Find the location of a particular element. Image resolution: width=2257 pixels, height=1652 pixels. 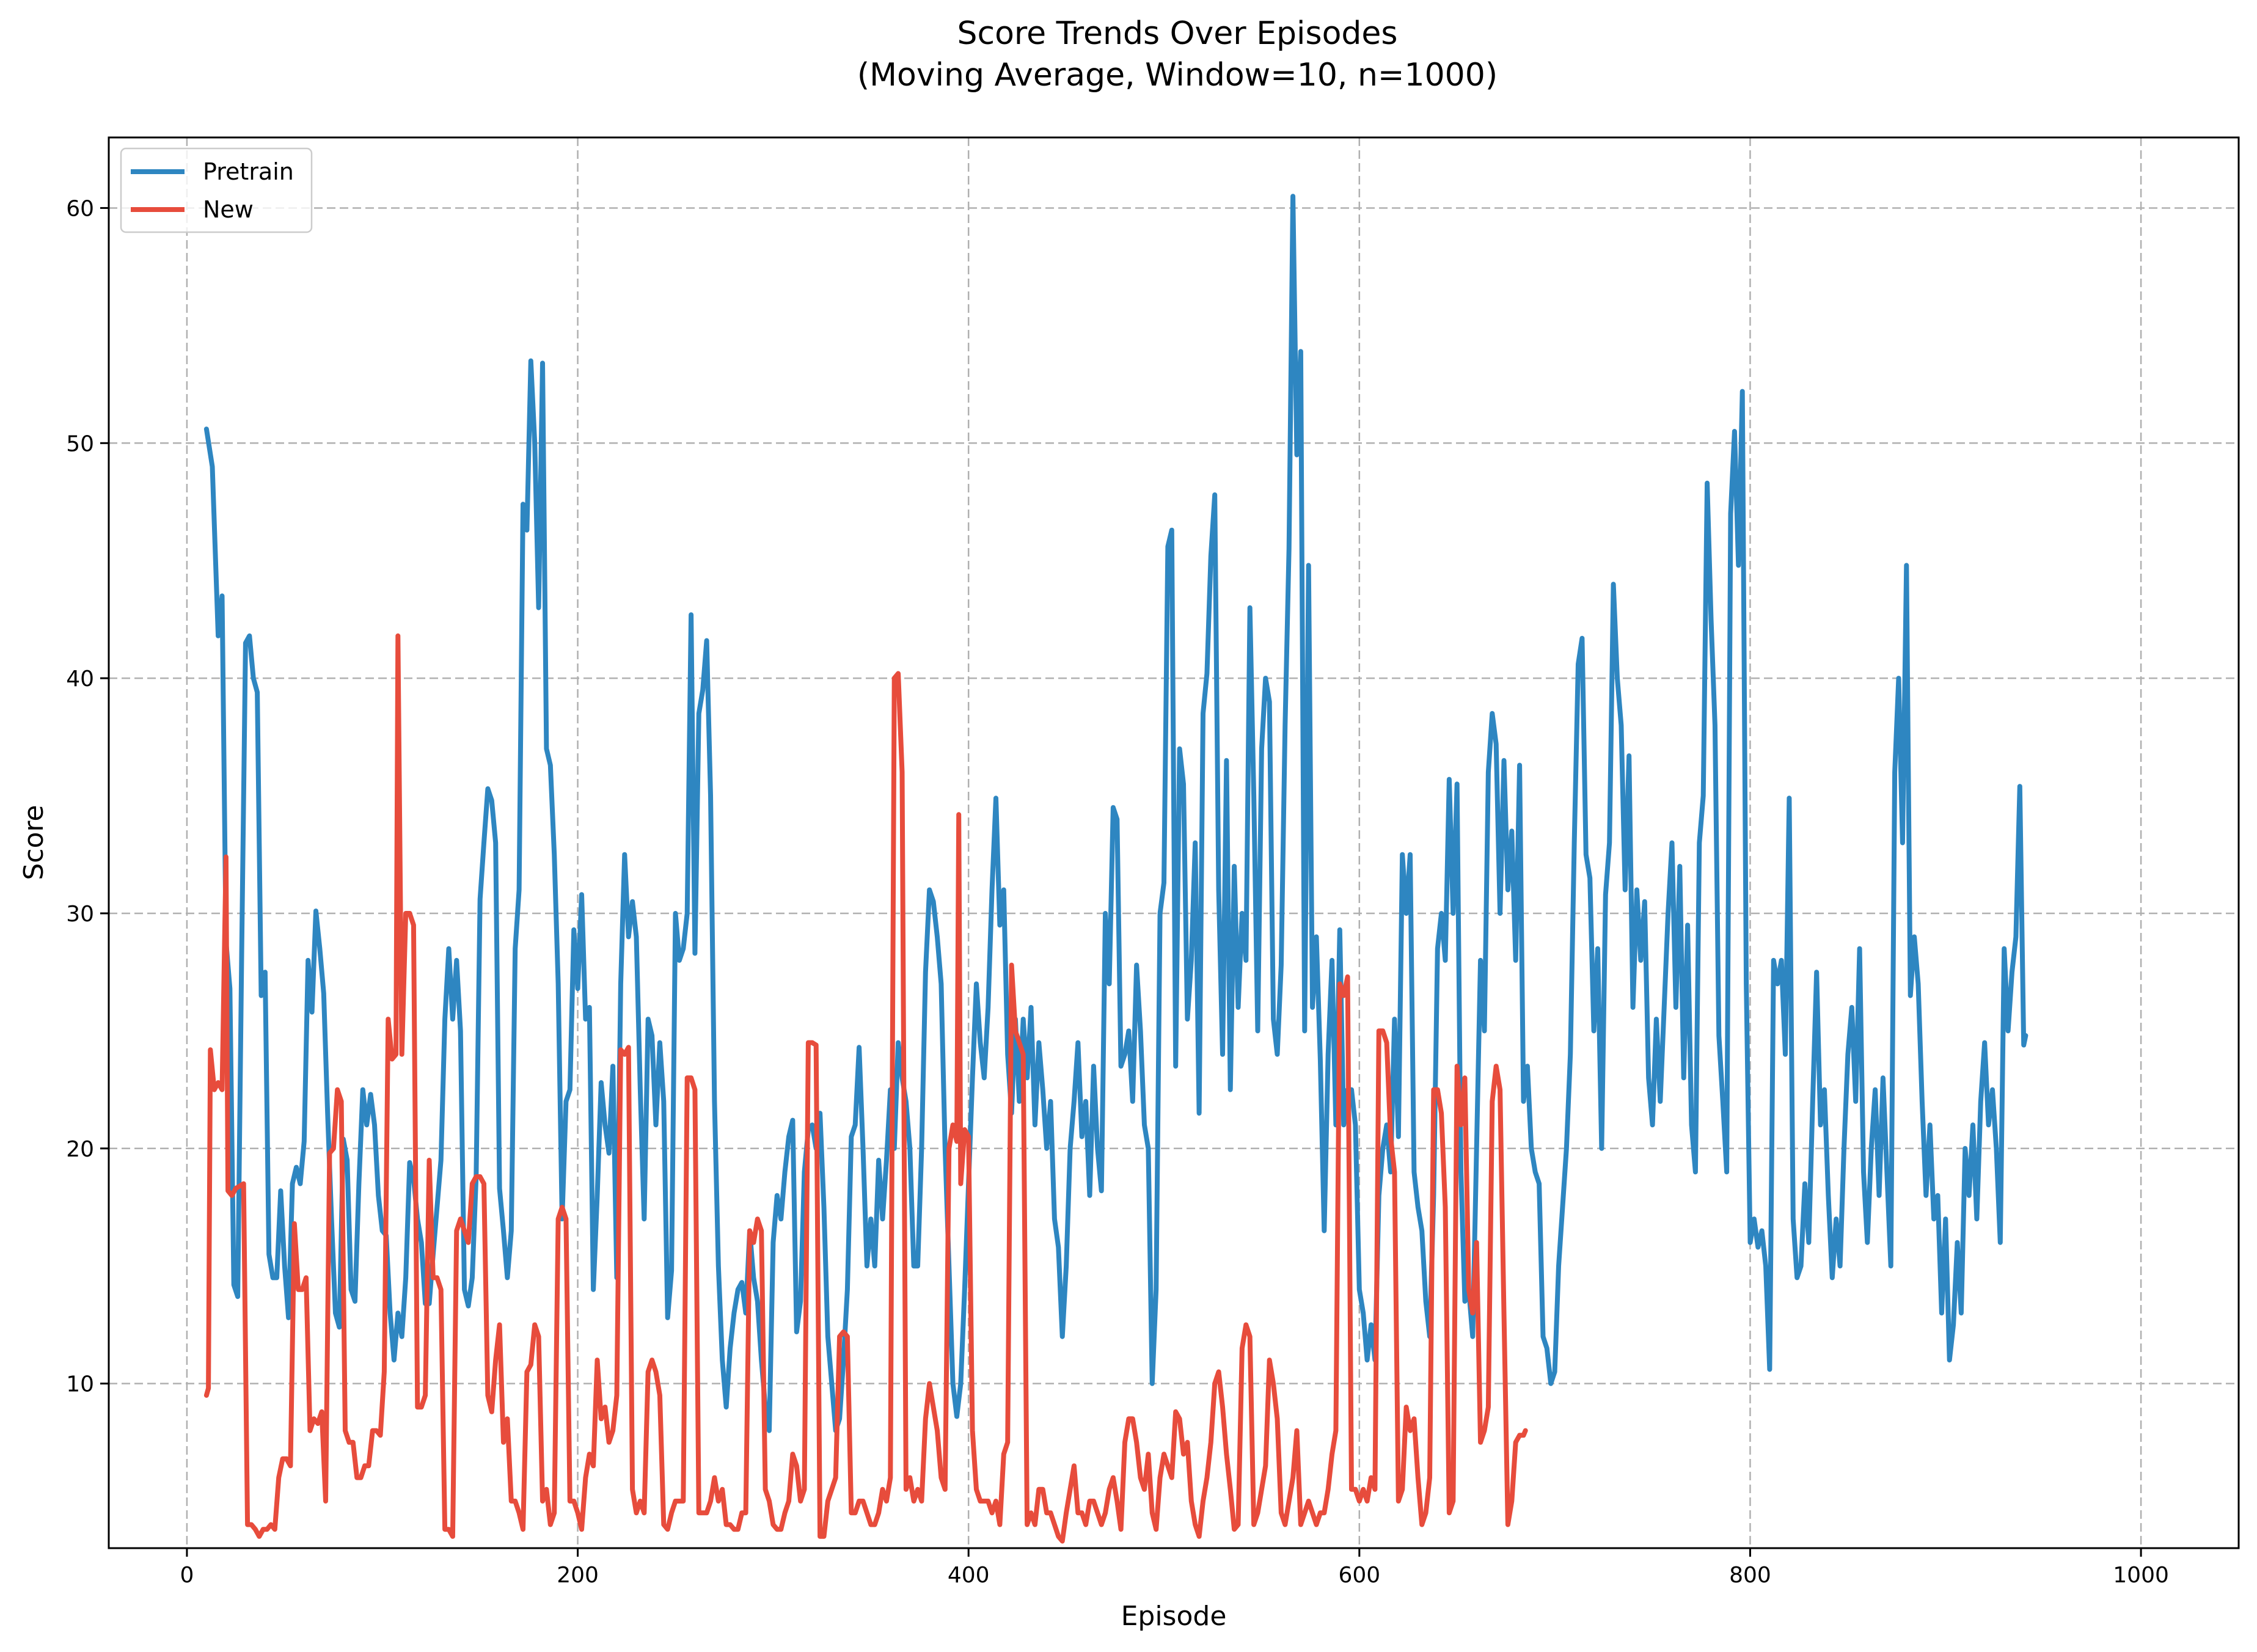

x-tick-label: 1000 is located at coordinates (2141, 1575).